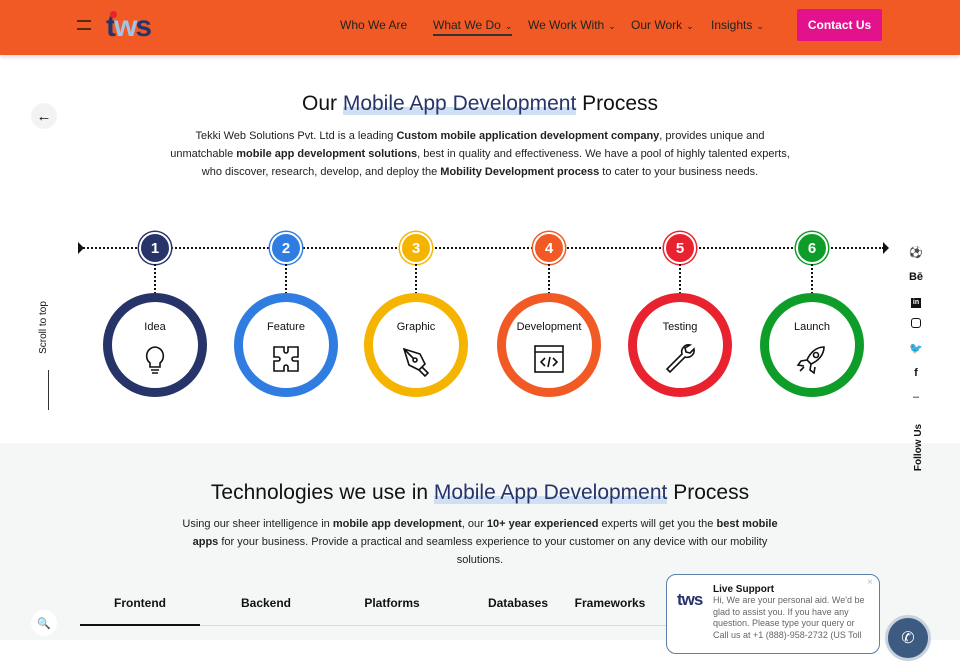 This screenshot has width=960, height=661. What do you see at coordinates (44, 116) in the screenshot?
I see `back-arrow-icon: ←` at bounding box center [44, 116].